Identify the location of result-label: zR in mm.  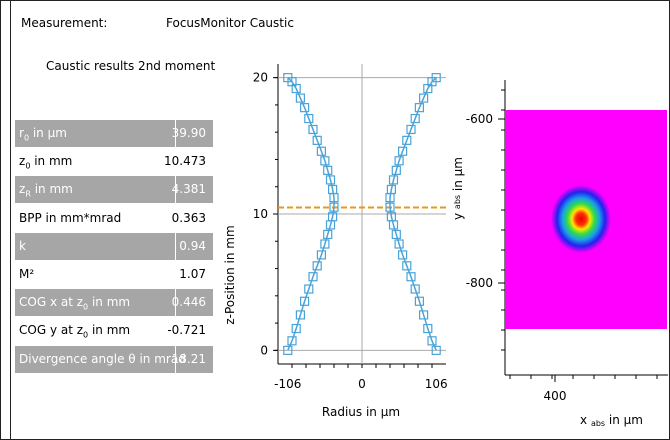
(46, 190).